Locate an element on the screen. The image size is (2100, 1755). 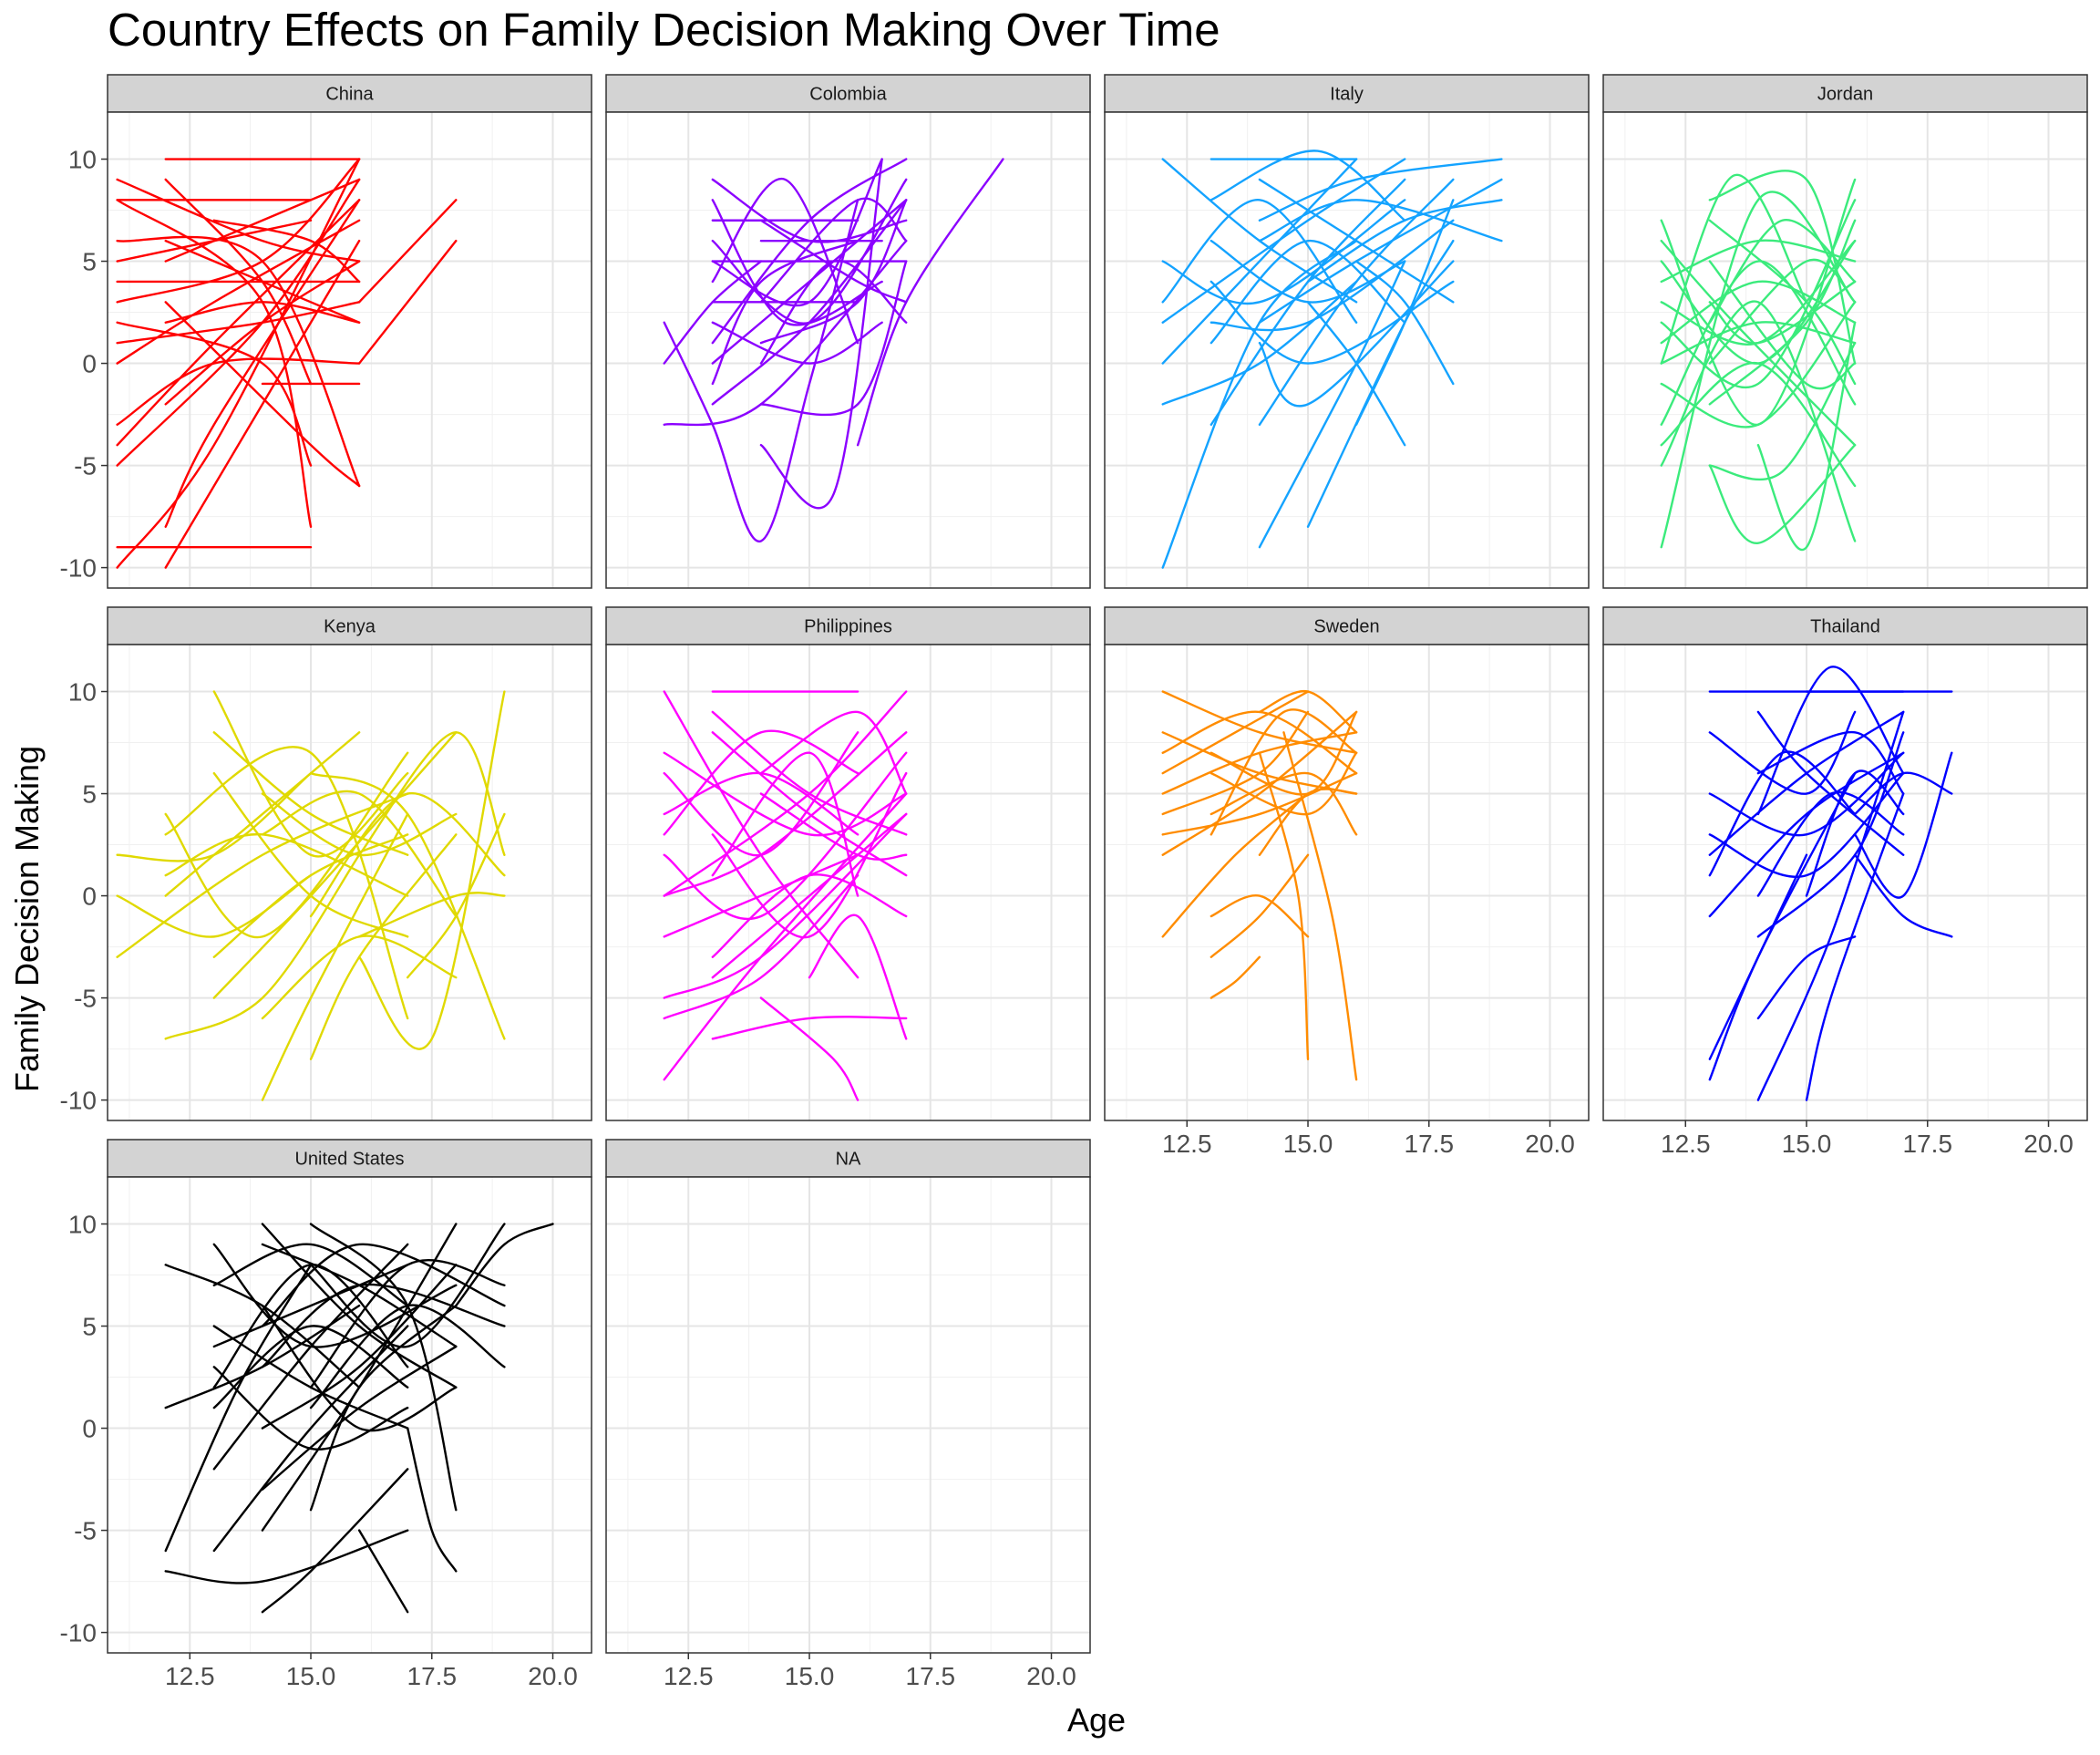
facet-sweden: Sweden 12.5 15.0 17.5 20.0 is located at coordinates (1347, 882).